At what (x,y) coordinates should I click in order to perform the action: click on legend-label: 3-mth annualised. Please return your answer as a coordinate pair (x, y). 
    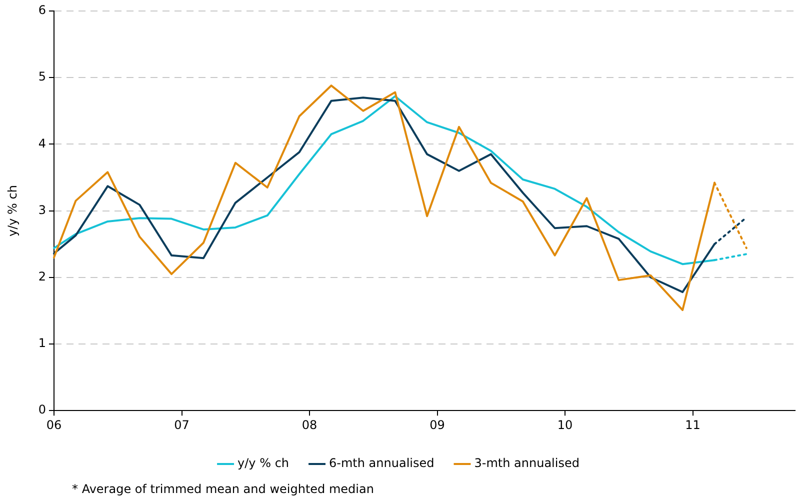
    Looking at the image, I should click on (527, 463).